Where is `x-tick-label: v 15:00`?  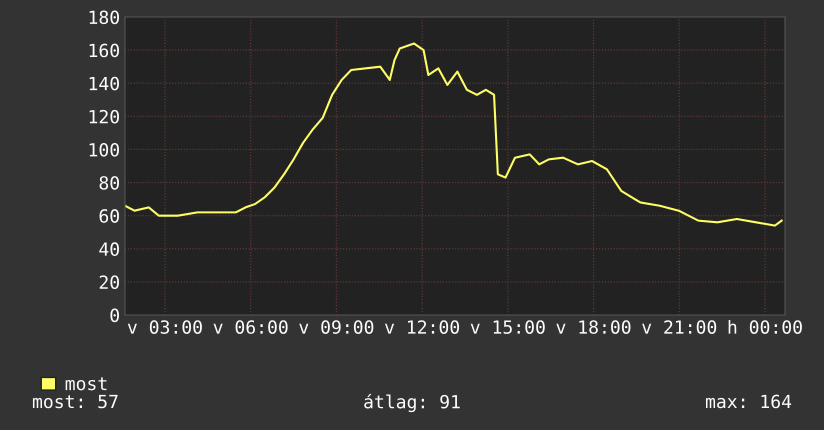 x-tick-label: v 15:00 is located at coordinates (507, 327).